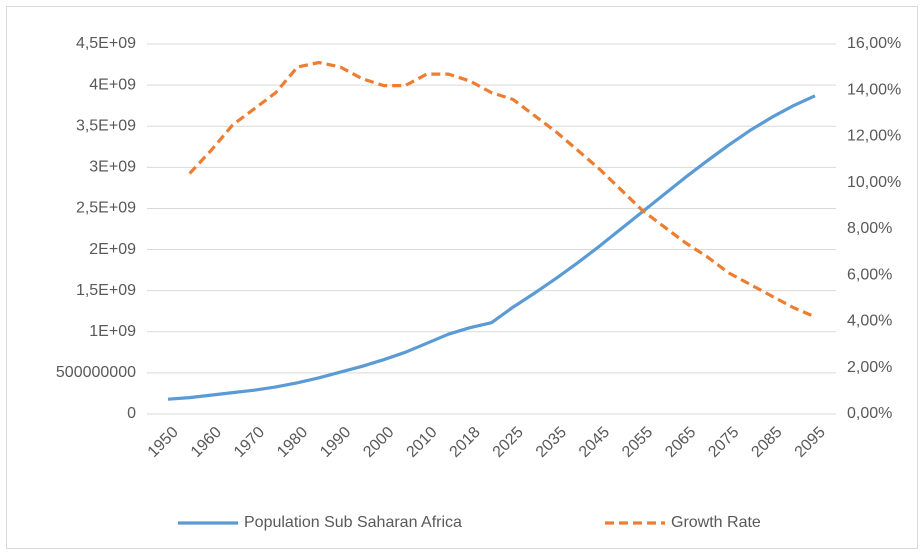  What do you see at coordinates (106, 208) in the screenshot?
I see `y-tick-label: 2,5E+09` at bounding box center [106, 208].